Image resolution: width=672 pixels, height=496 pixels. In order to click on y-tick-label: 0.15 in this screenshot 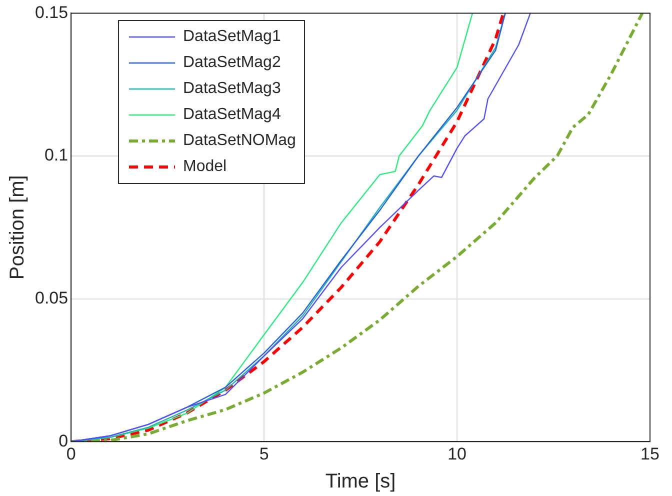, I will do `click(51, 12)`.